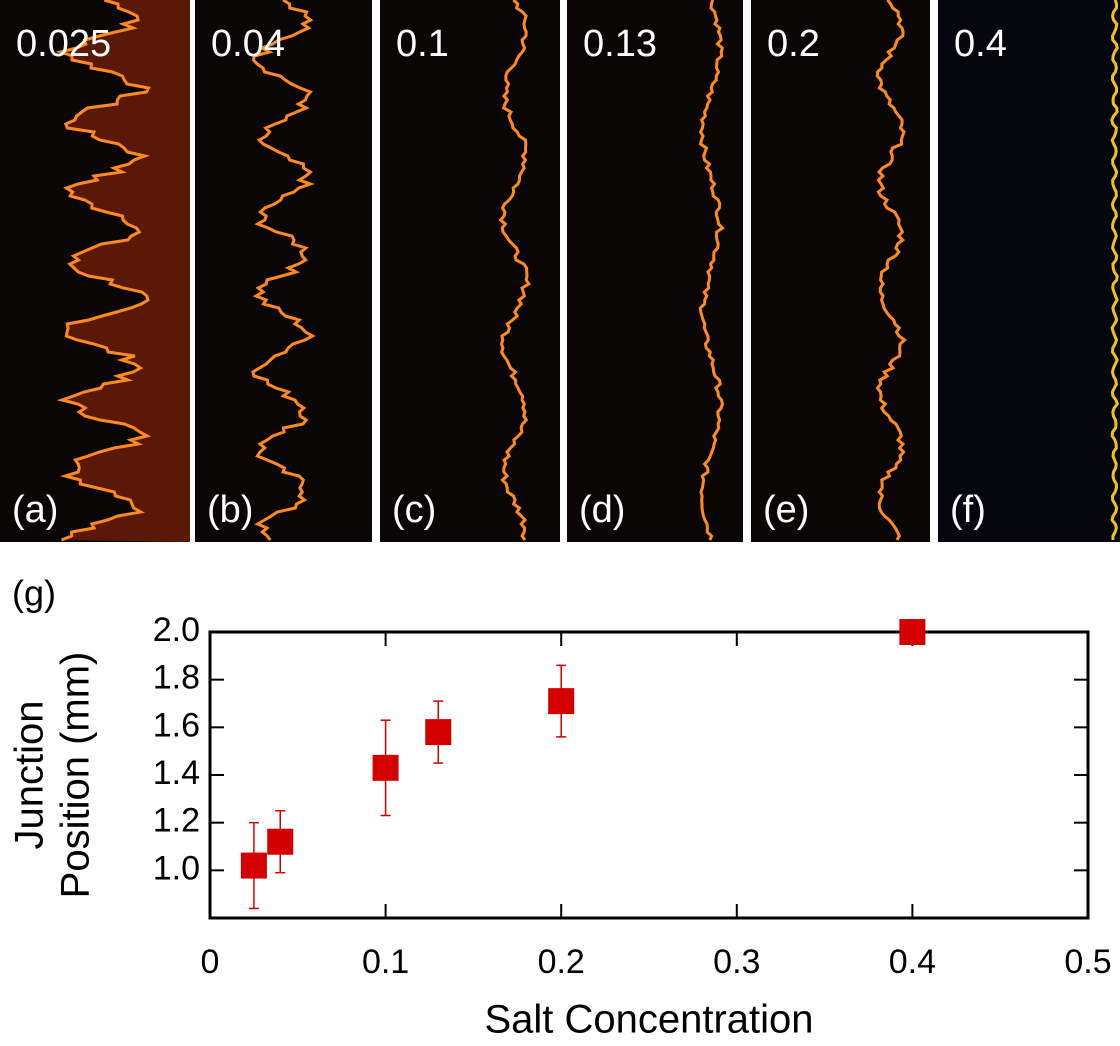 Image resolution: width=1120 pixels, height=1046 pixels. I want to click on panel-label: (f), so click(968, 510).